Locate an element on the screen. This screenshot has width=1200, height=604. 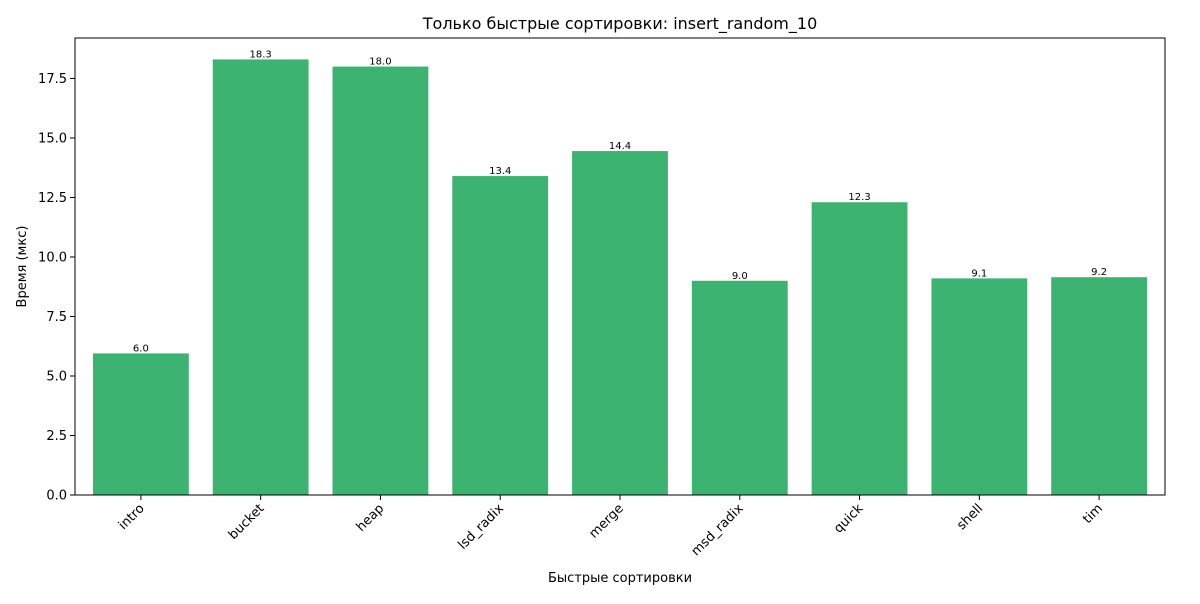
bar-msd_radix is located at coordinates (739, 387).